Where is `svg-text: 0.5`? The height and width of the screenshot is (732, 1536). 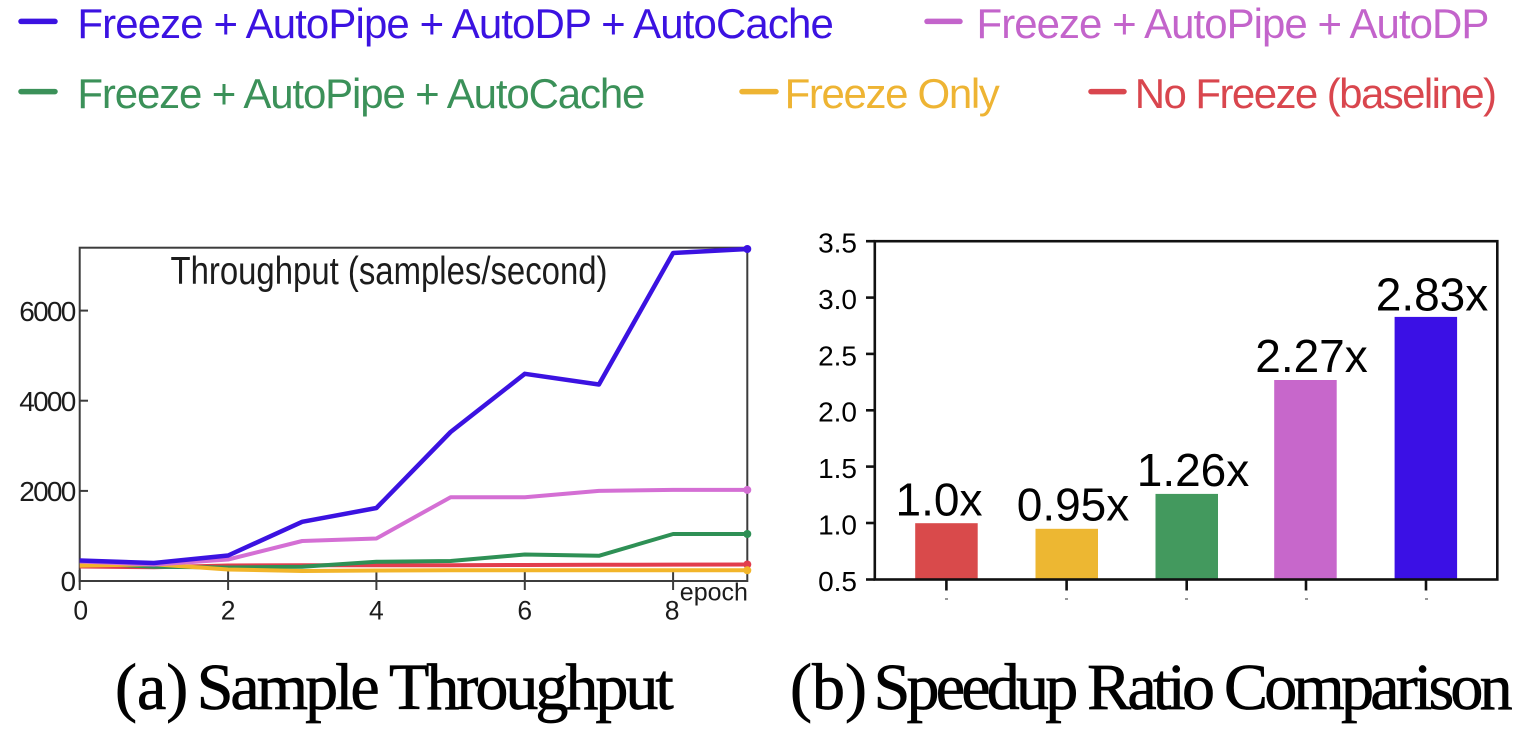 svg-text: 0.5 is located at coordinates (837, 581).